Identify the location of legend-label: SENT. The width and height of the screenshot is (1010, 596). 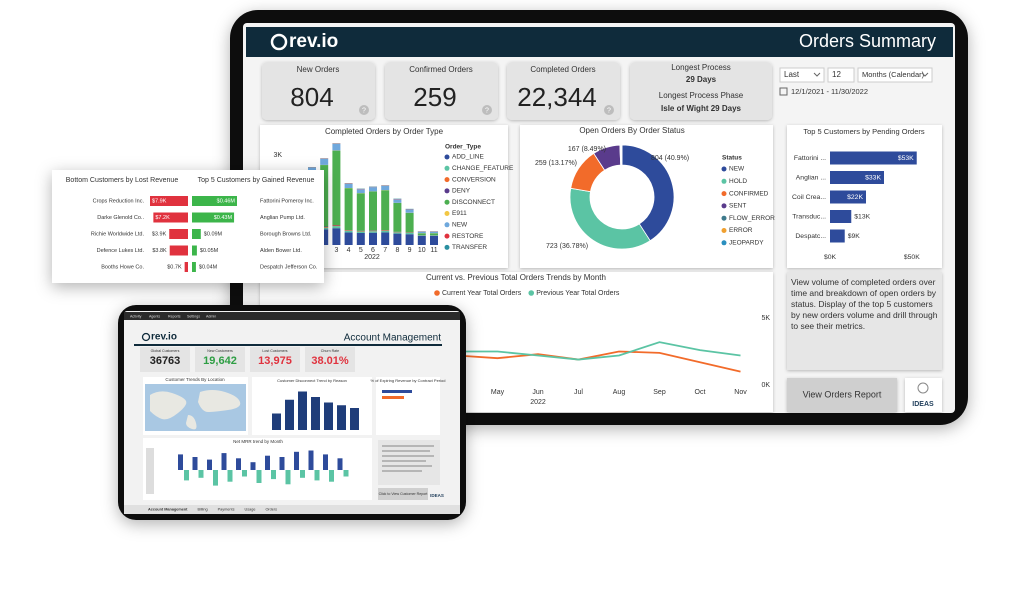
(737, 206).